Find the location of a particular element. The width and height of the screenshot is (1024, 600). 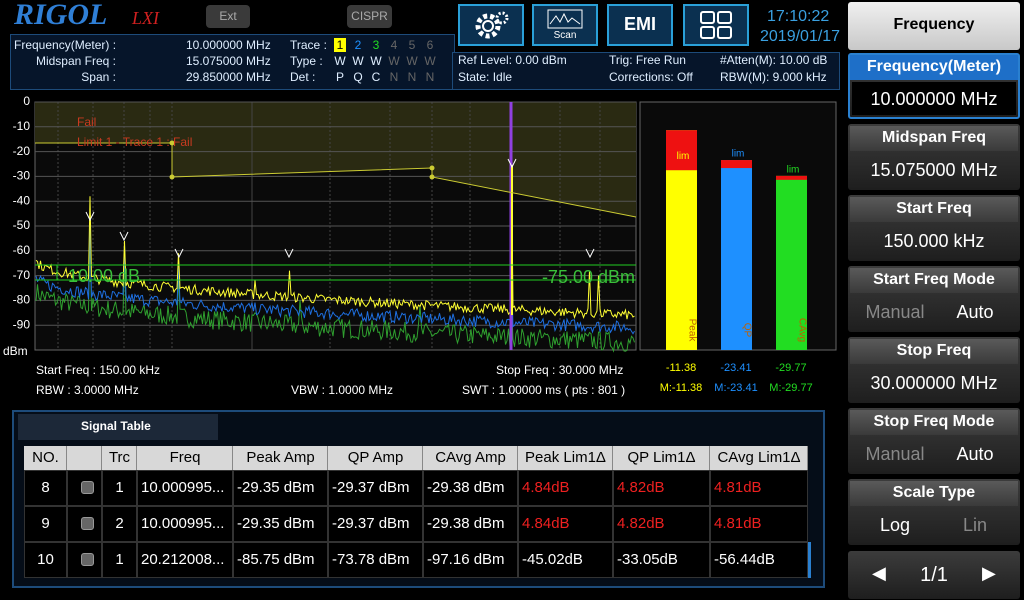

page-indicator: 1/1 is located at coordinates (934, 575).